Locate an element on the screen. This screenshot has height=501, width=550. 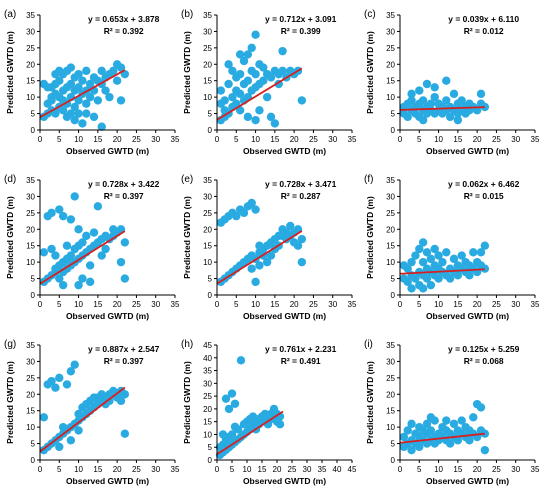
panel-label: (b) is located at coordinates (187, 14).